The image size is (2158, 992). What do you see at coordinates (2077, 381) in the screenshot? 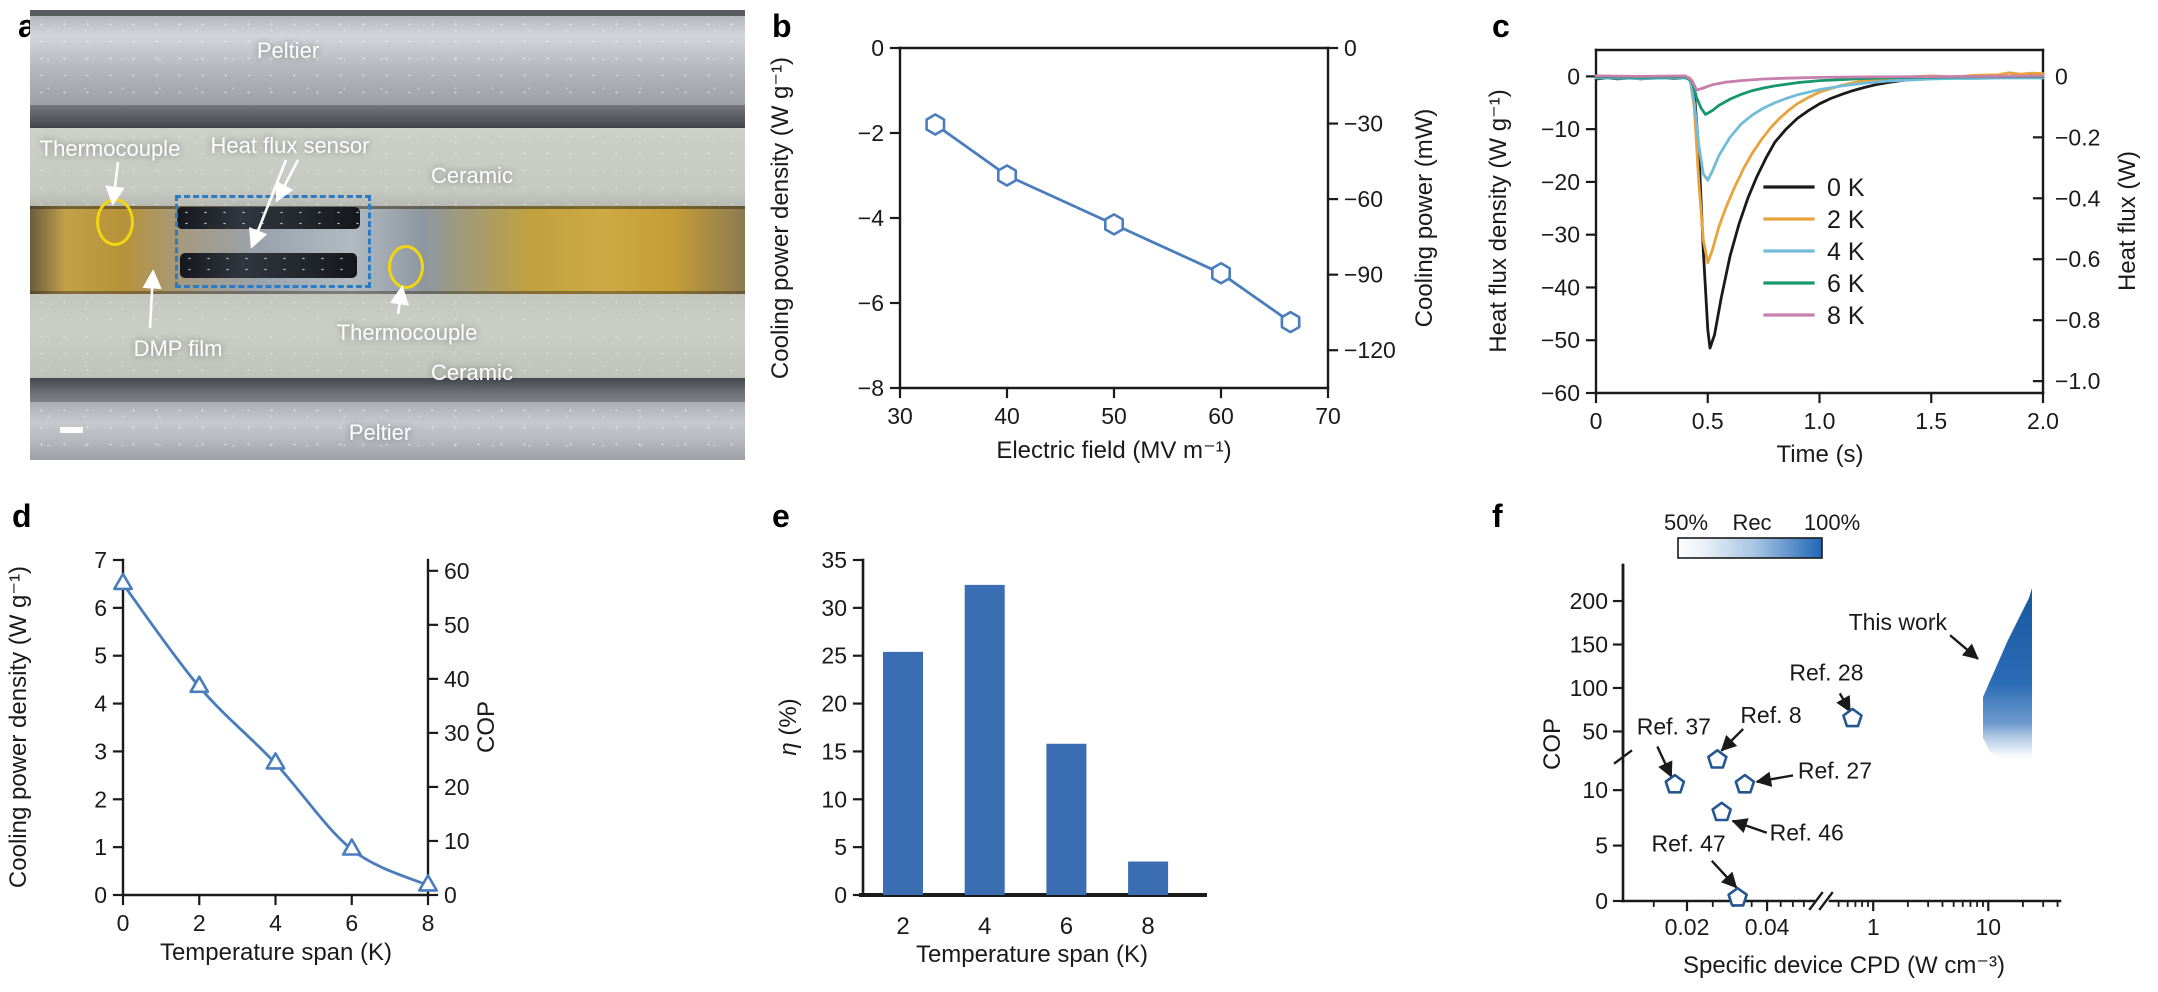
I see `svg-text: −1.0` at bounding box center [2077, 381].